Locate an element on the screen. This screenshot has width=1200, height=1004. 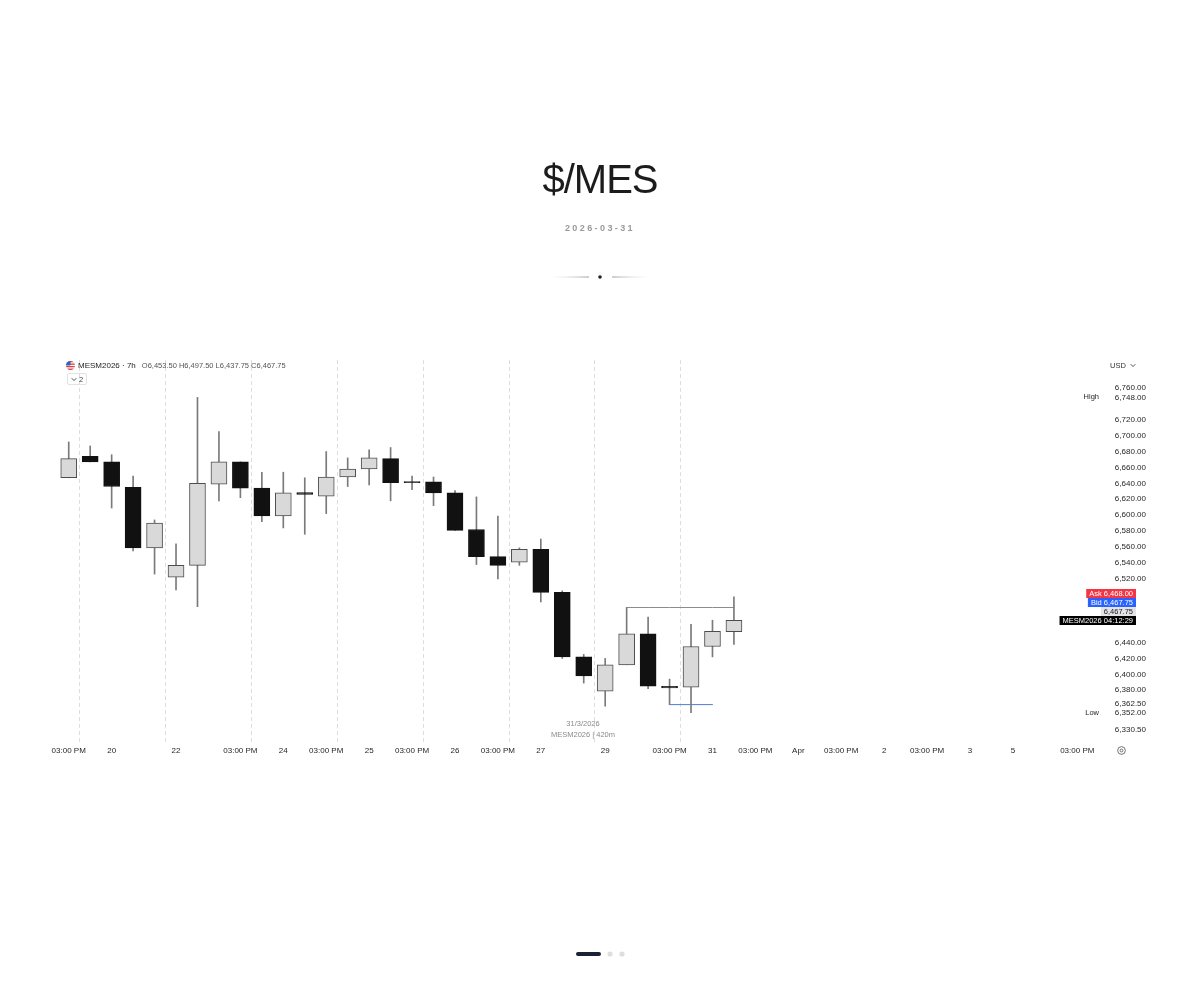
x-tick-label: 25 is located at coordinates (369, 750).